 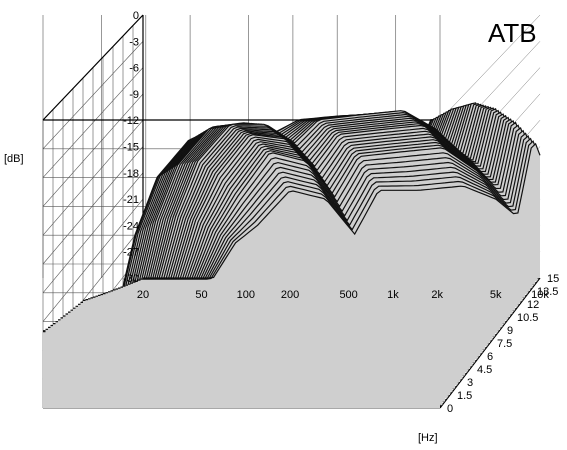 What do you see at coordinates (464, 396) in the screenshot?
I see `t-tick-label: 1.5` at bounding box center [464, 396].